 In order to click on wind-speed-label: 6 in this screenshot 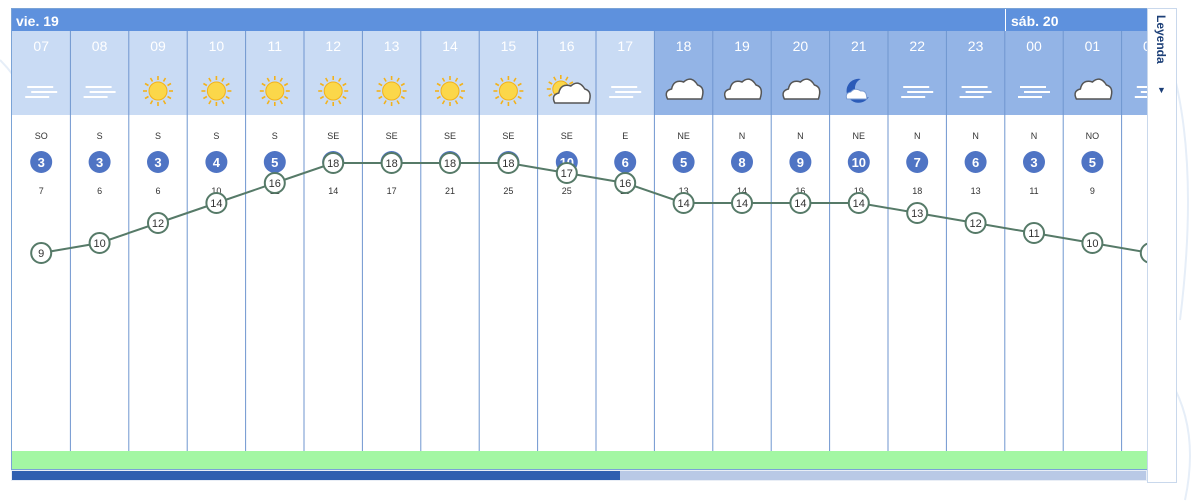, I will do `click(975, 162)`.